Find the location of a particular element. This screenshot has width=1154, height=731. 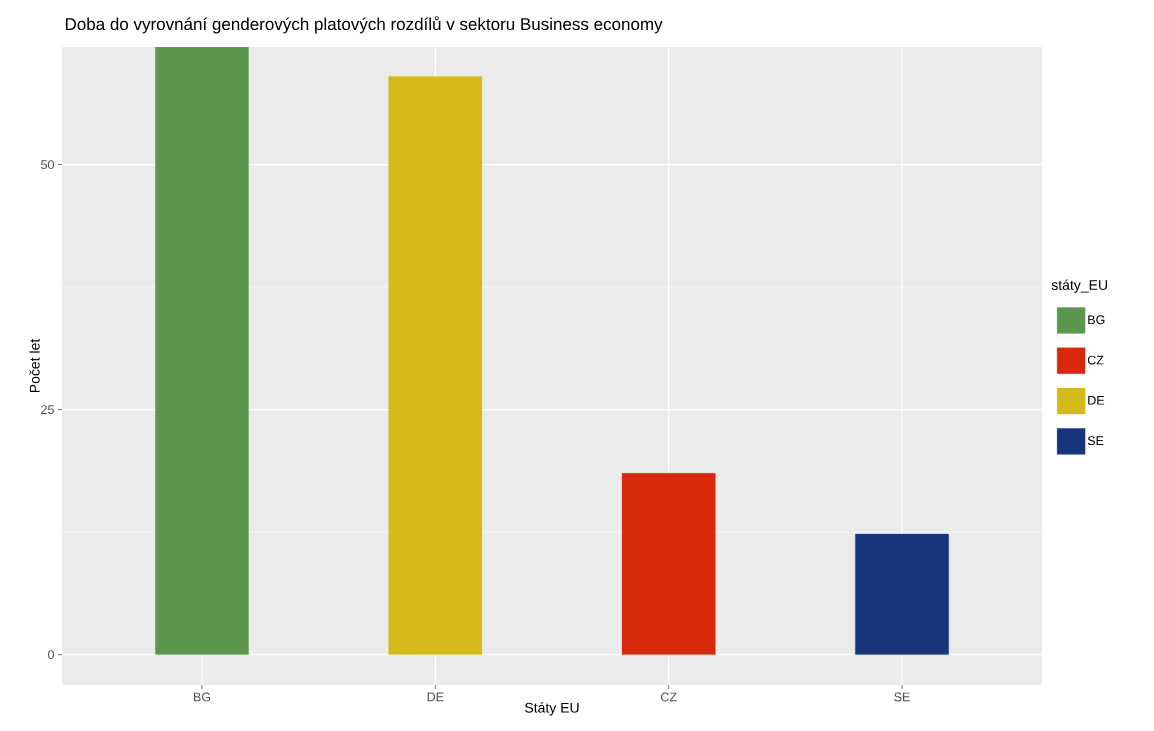

x-tick-label: CZ is located at coordinates (668, 697).